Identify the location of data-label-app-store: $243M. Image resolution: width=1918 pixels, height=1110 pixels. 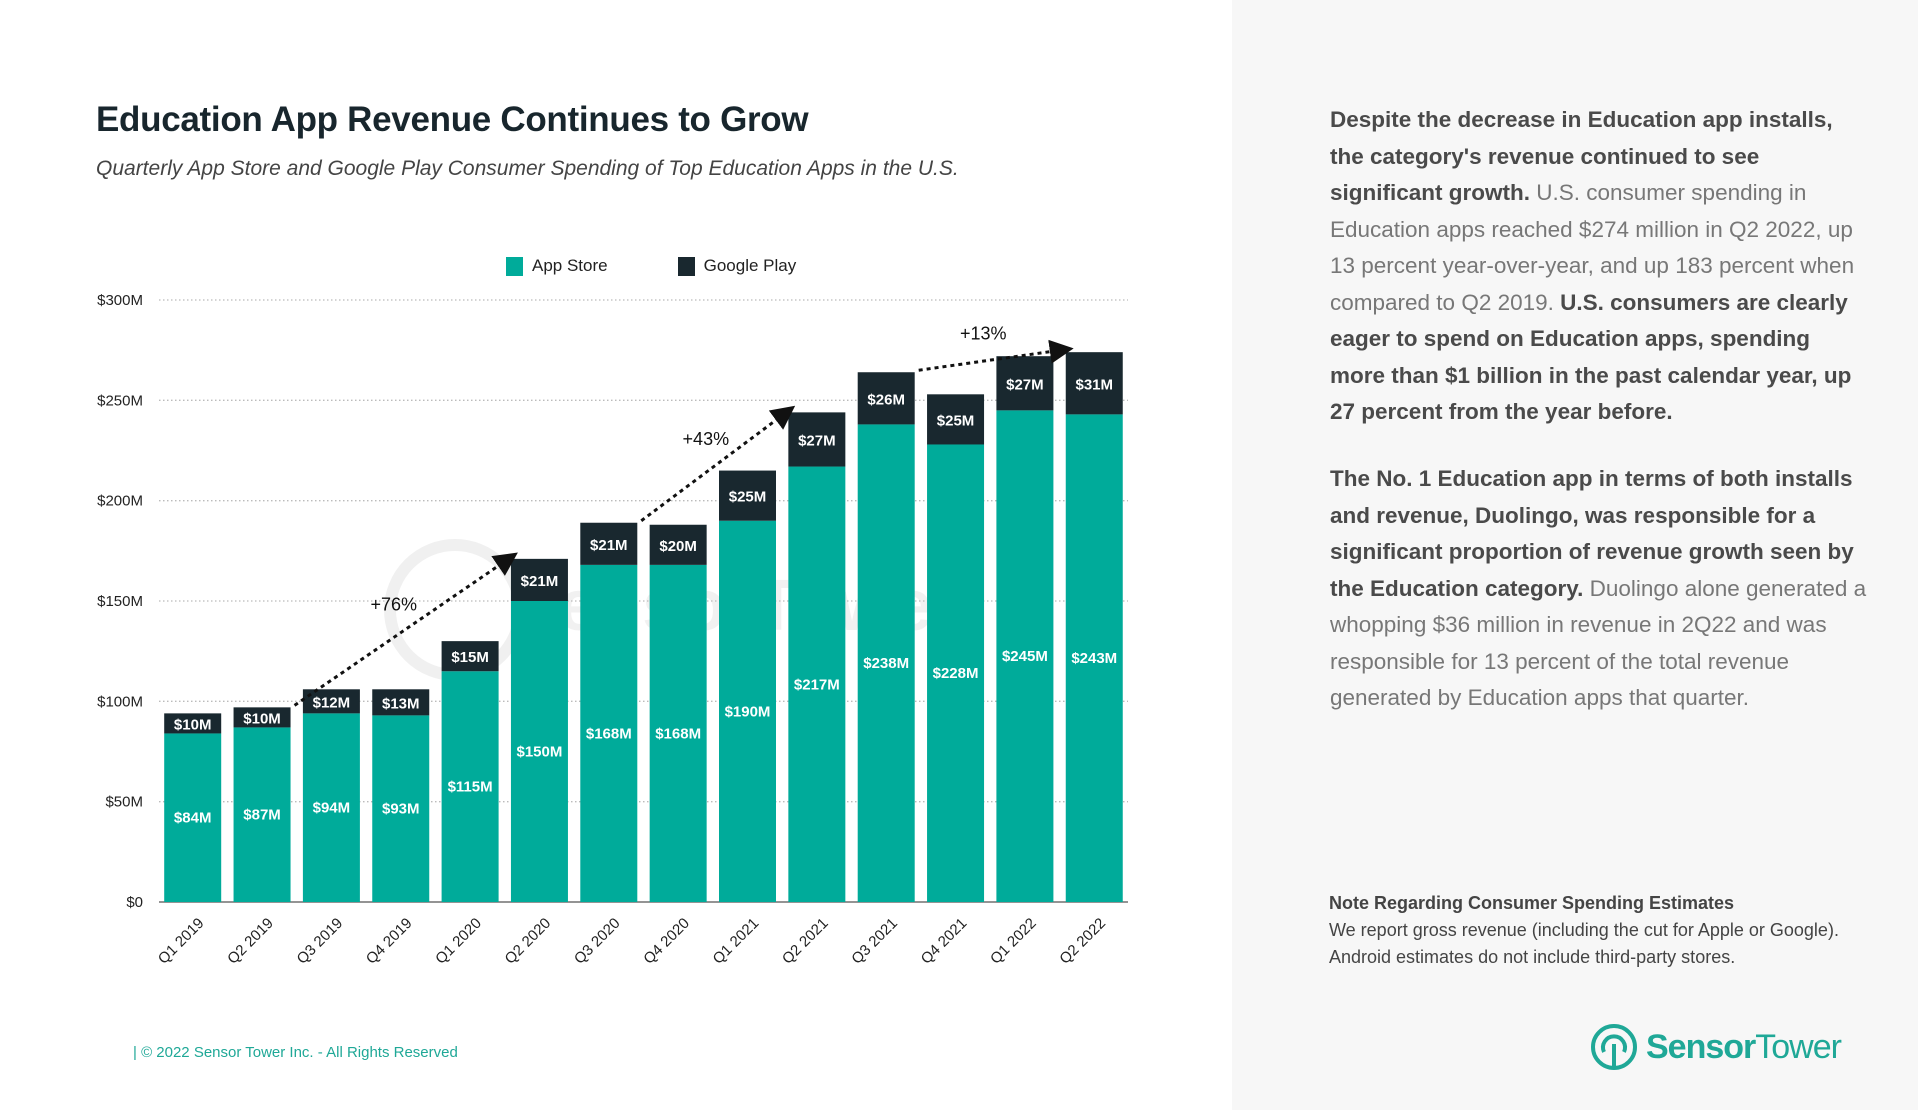
(1094, 658).